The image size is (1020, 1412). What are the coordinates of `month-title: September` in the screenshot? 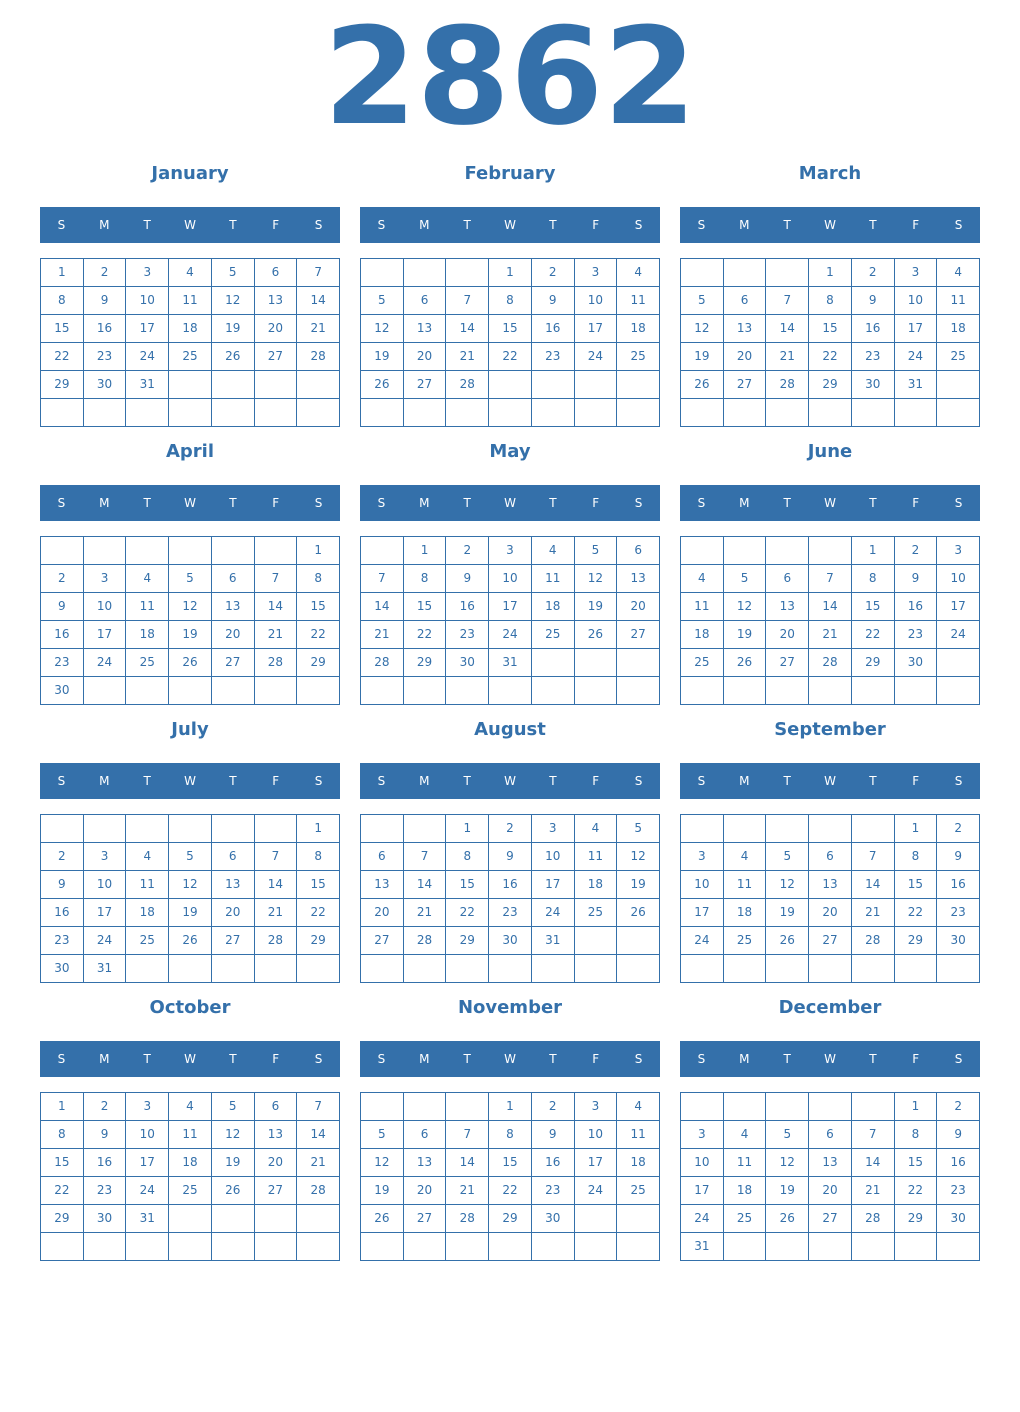 It's located at (830, 729).